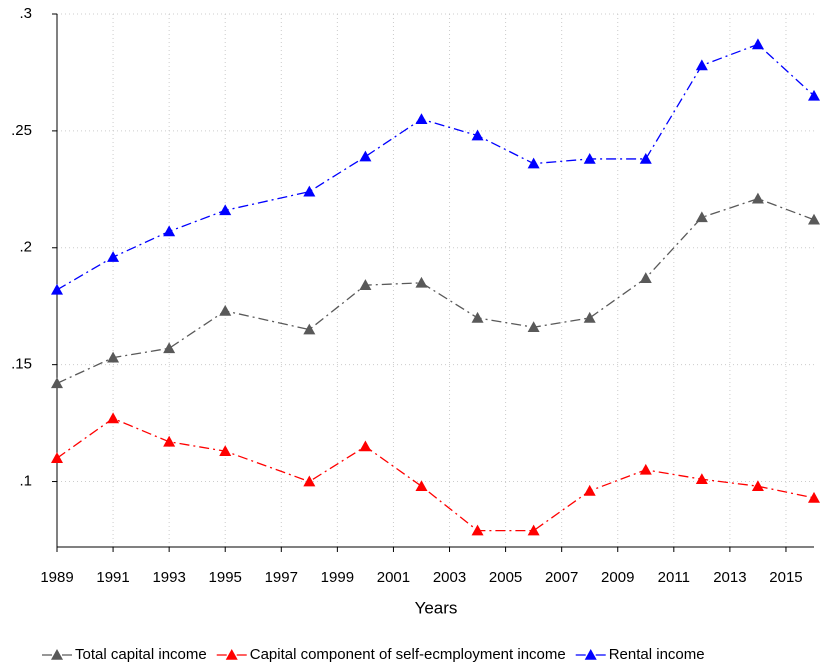 This screenshot has width=822, height=668. Describe the element at coordinates (25, 481) in the screenshot. I see `y-tick-label: .1` at that location.